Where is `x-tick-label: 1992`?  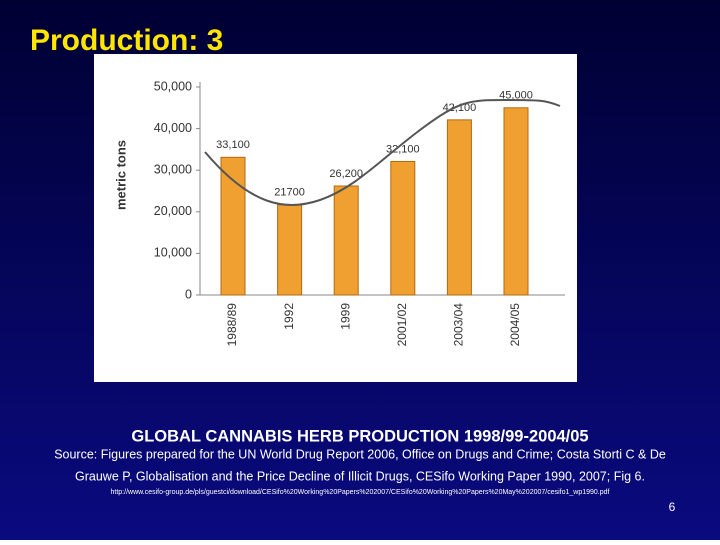 x-tick-label: 1992 is located at coordinates (289, 316).